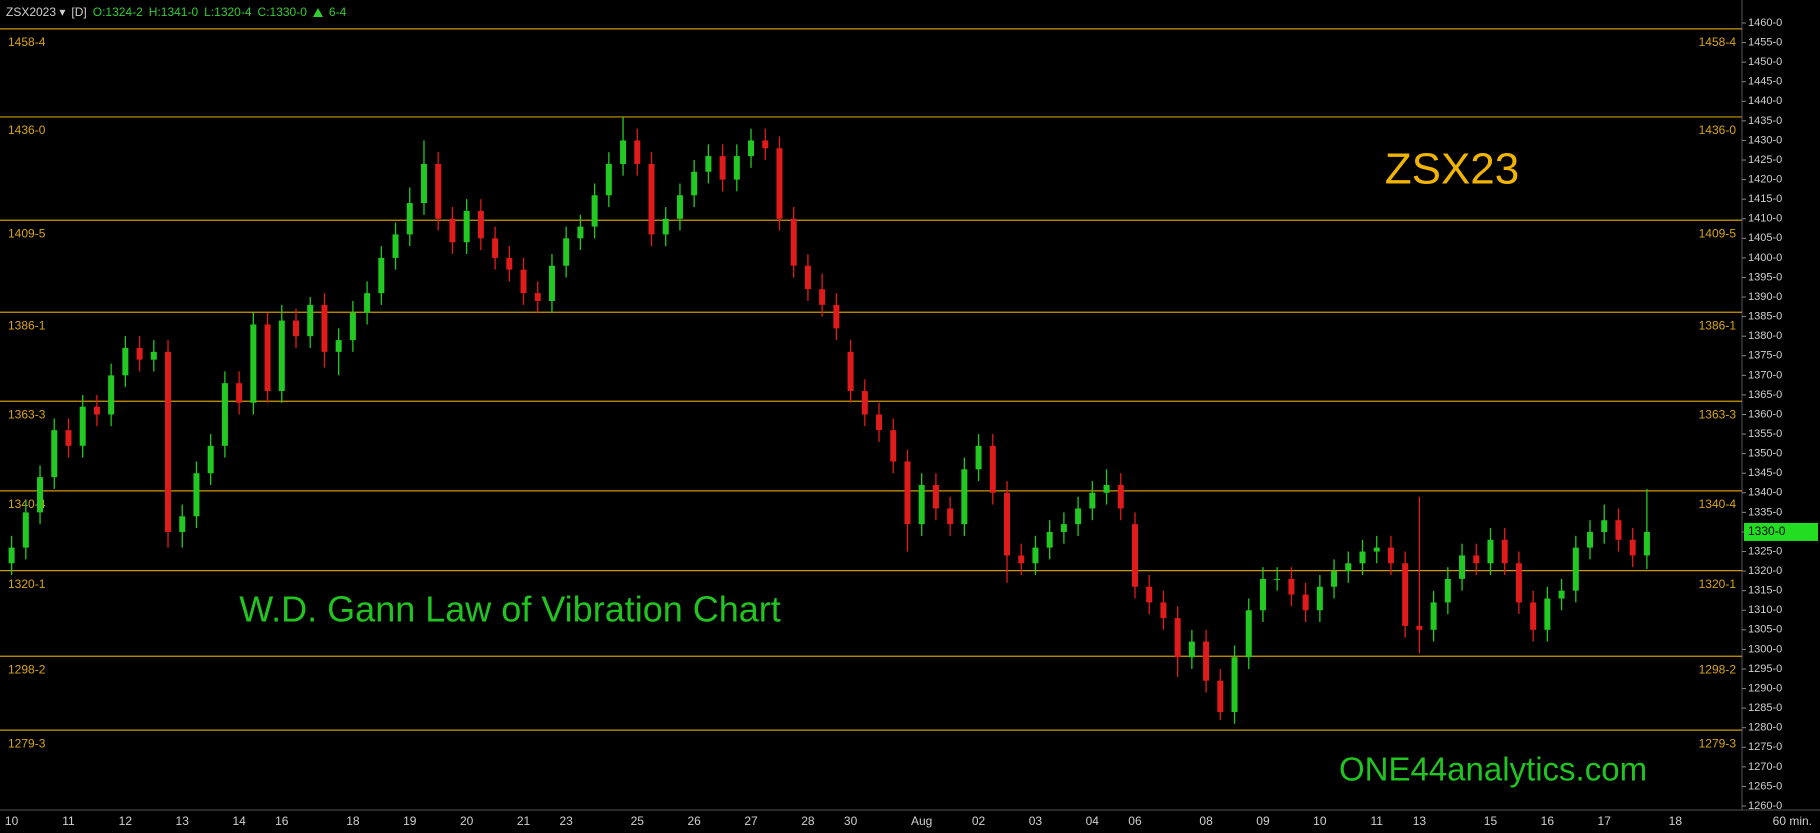 The height and width of the screenshot is (833, 1820). What do you see at coordinates (1093, 821) in the screenshot?
I see `x-tick-label: 04` at bounding box center [1093, 821].